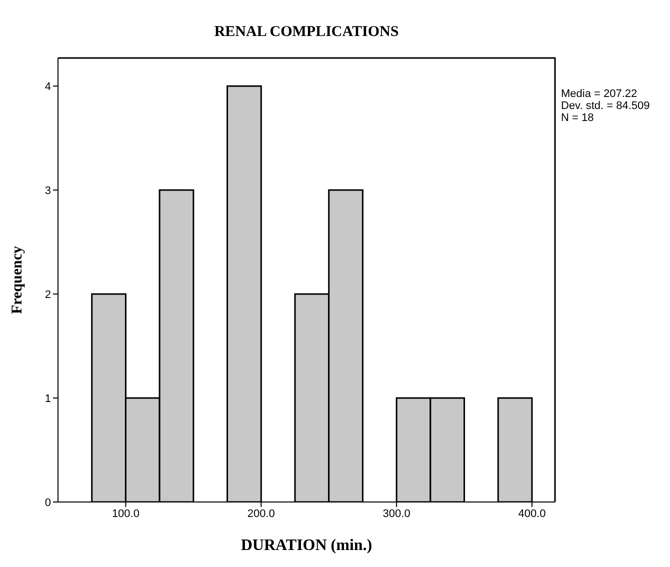 Image resolution: width=670 pixels, height=567 pixels. Describe the element at coordinates (261, 514) in the screenshot. I see `x-tick-label: 200.0` at that location.